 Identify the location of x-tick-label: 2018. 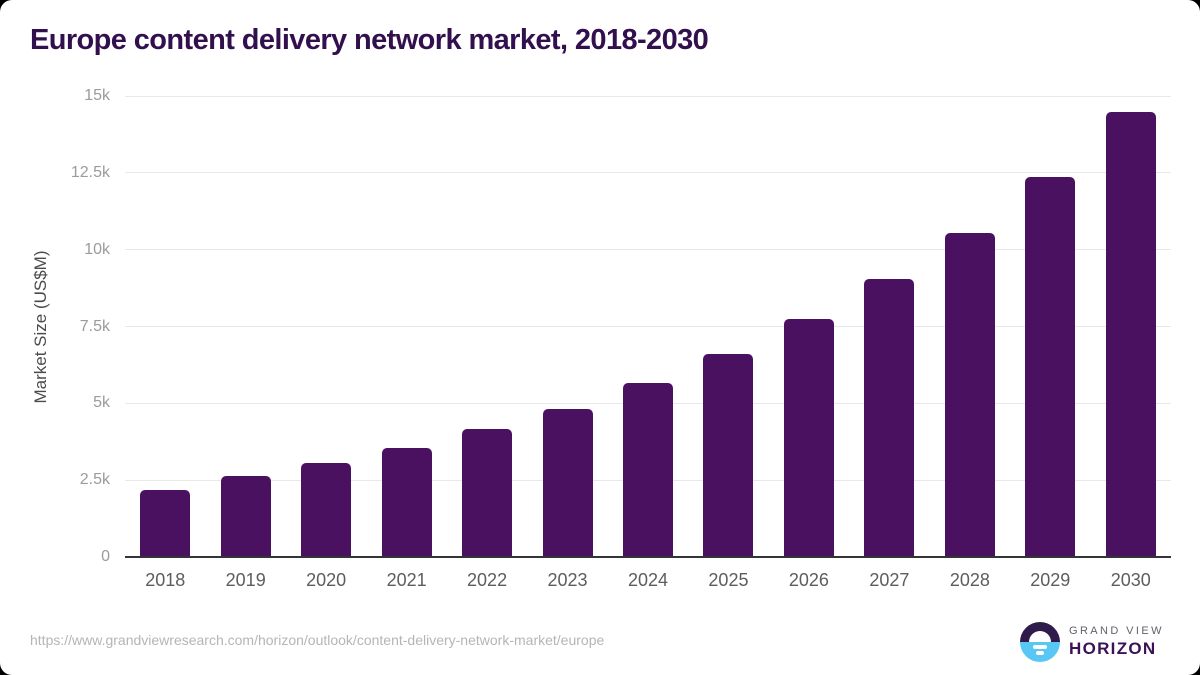
(165, 580).